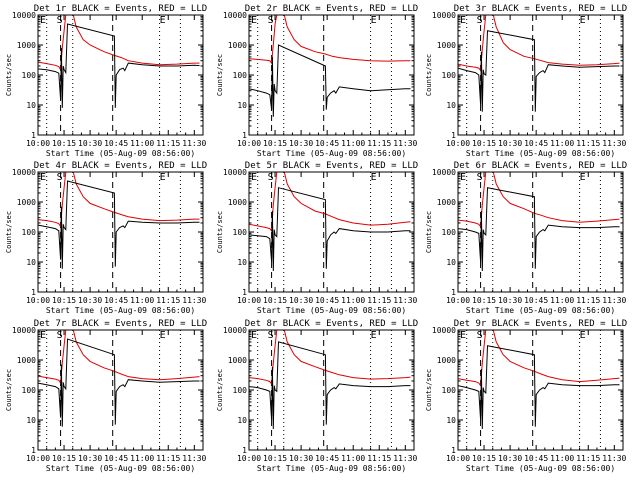 This screenshot has height=480, width=640. Describe the element at coordinates (540, 166) in the screenshot. I see `panel-title: Det 6r BLACK = Events, RED = LLD` at that location.